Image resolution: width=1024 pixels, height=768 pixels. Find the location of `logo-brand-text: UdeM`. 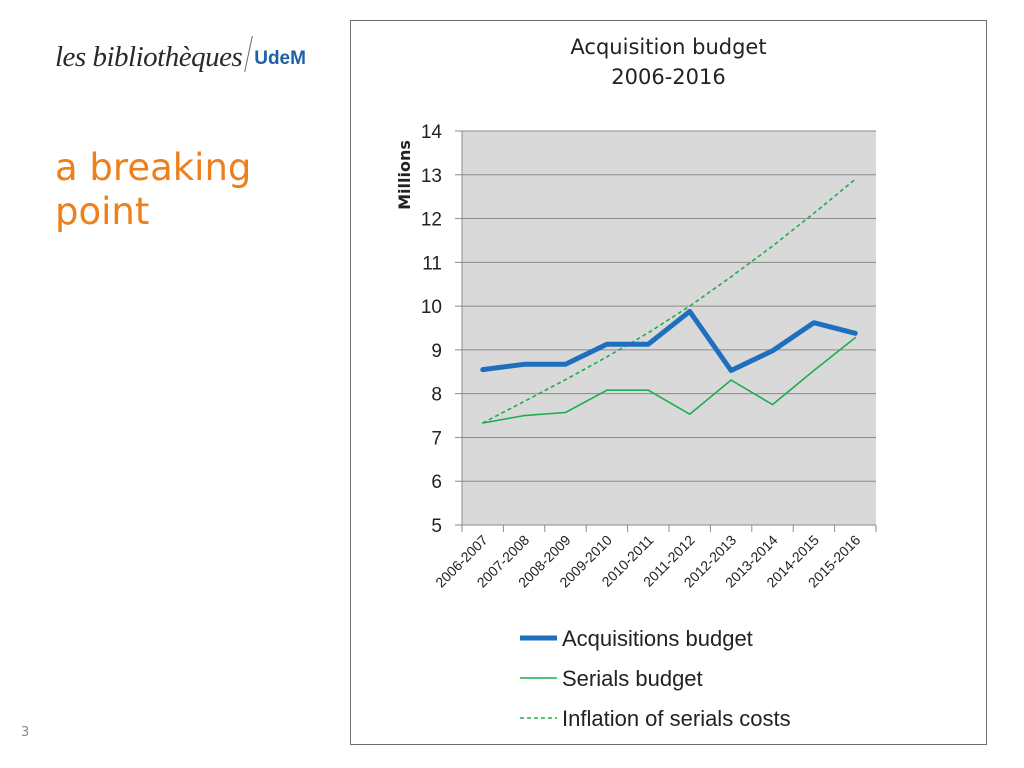

logo-brand-text: UdeM is located at coordinates (280, 58).